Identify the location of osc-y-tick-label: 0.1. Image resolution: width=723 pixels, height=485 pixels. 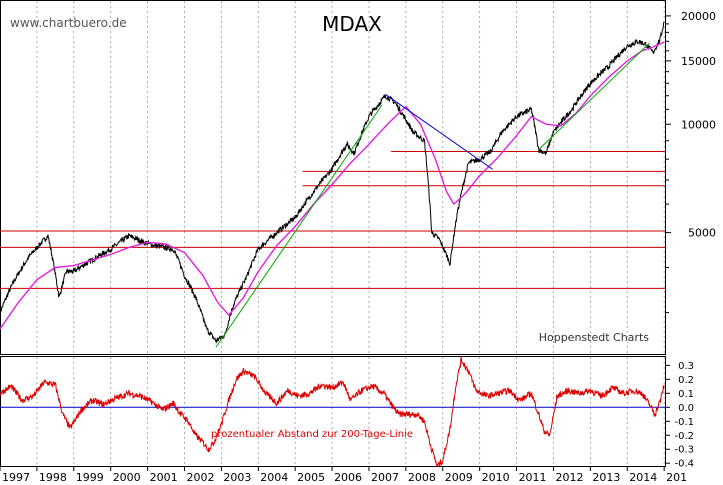
(686, 394).